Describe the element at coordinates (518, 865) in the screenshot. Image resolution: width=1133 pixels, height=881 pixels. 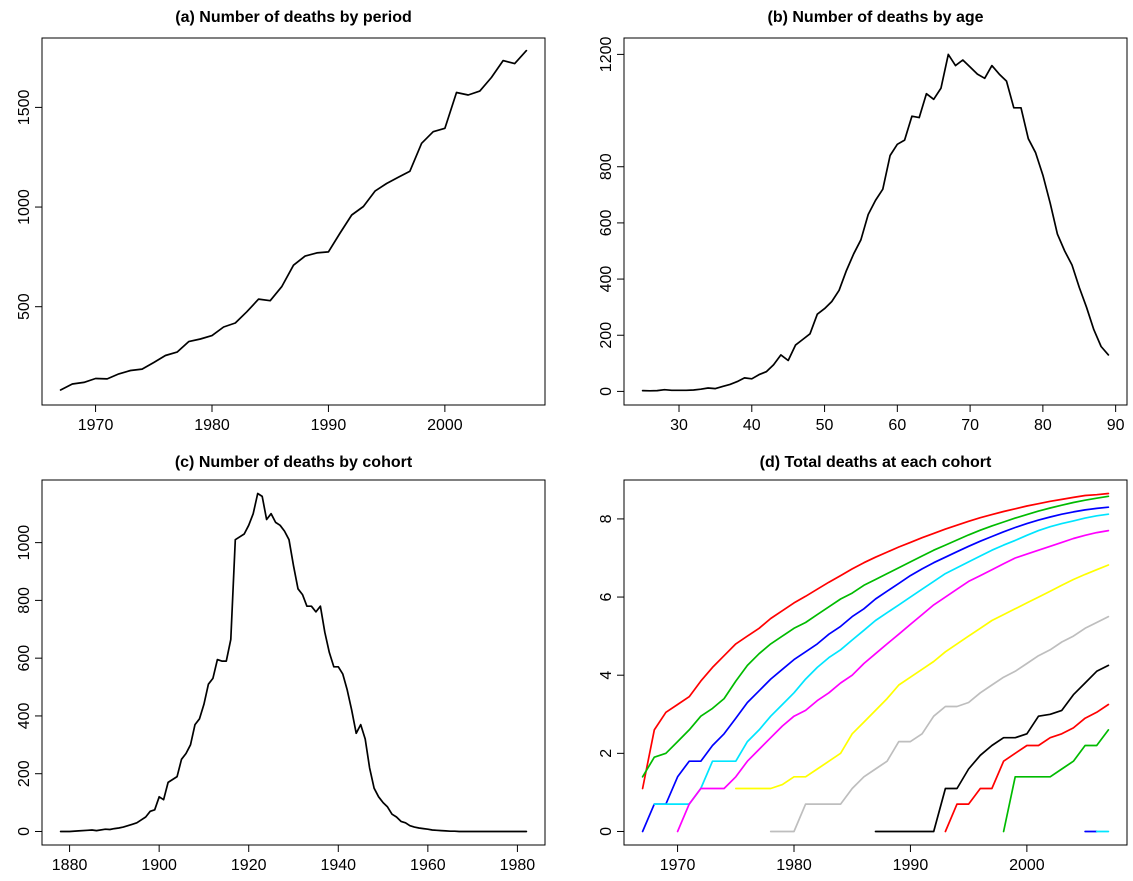
I see `panel-c-x-tick-label: 1980` at that location.